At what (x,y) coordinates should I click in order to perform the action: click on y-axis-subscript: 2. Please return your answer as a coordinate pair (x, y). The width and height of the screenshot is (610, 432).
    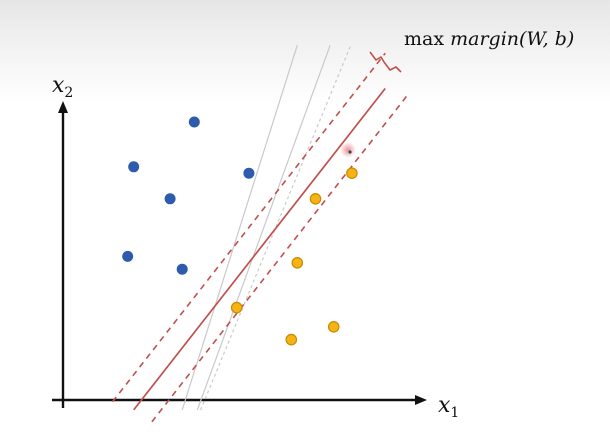
    Looking at the image, I should click on (68, 93).